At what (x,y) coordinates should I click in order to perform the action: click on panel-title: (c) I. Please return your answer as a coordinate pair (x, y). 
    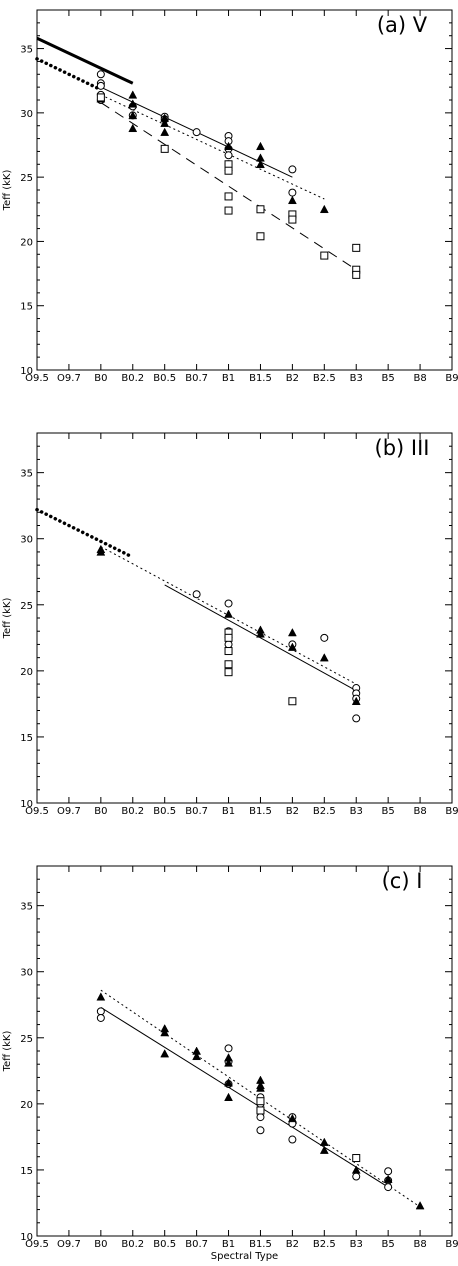
    Looking at the image, I should click on (402, 881).